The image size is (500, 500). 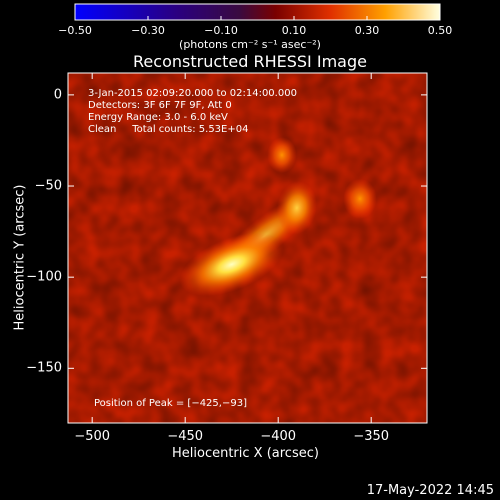 I want to click on y-tick-label: −100, so click(x=44, y=277).